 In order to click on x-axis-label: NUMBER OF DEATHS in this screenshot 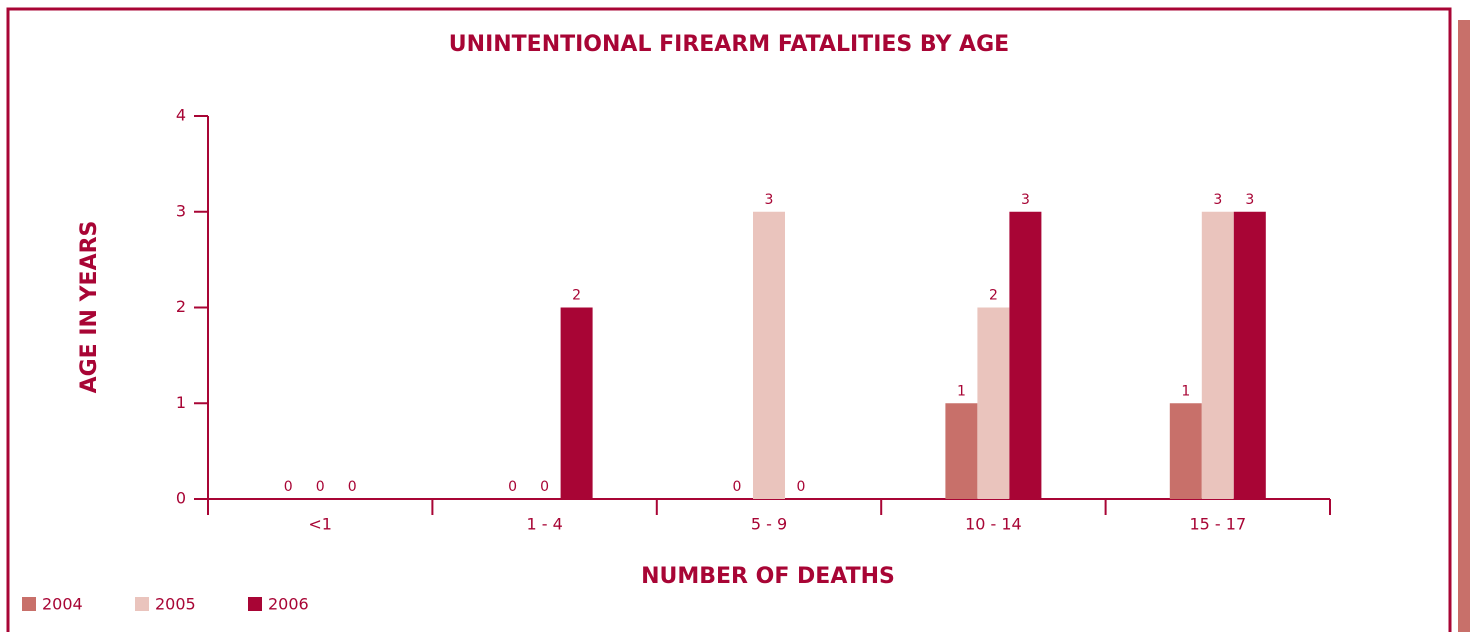, I will do `click(768, 576)`.